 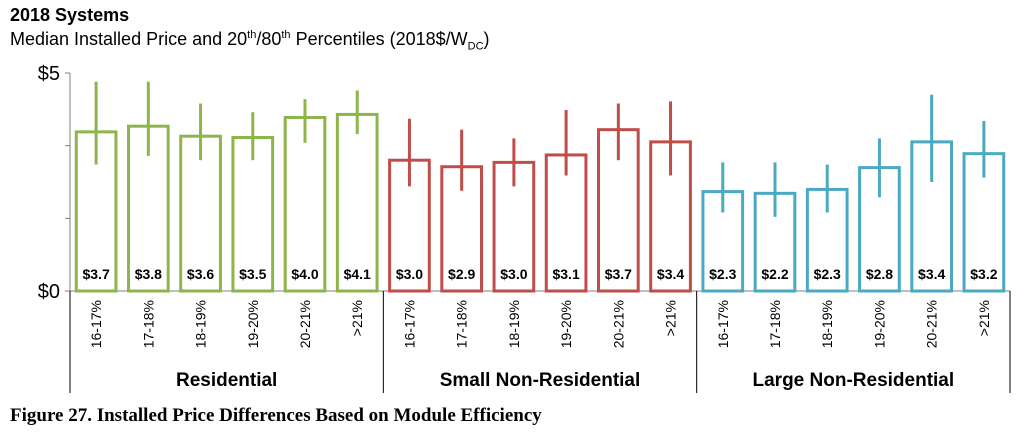 I want to click on data-label: $2.8, so click(x=879, y=274).